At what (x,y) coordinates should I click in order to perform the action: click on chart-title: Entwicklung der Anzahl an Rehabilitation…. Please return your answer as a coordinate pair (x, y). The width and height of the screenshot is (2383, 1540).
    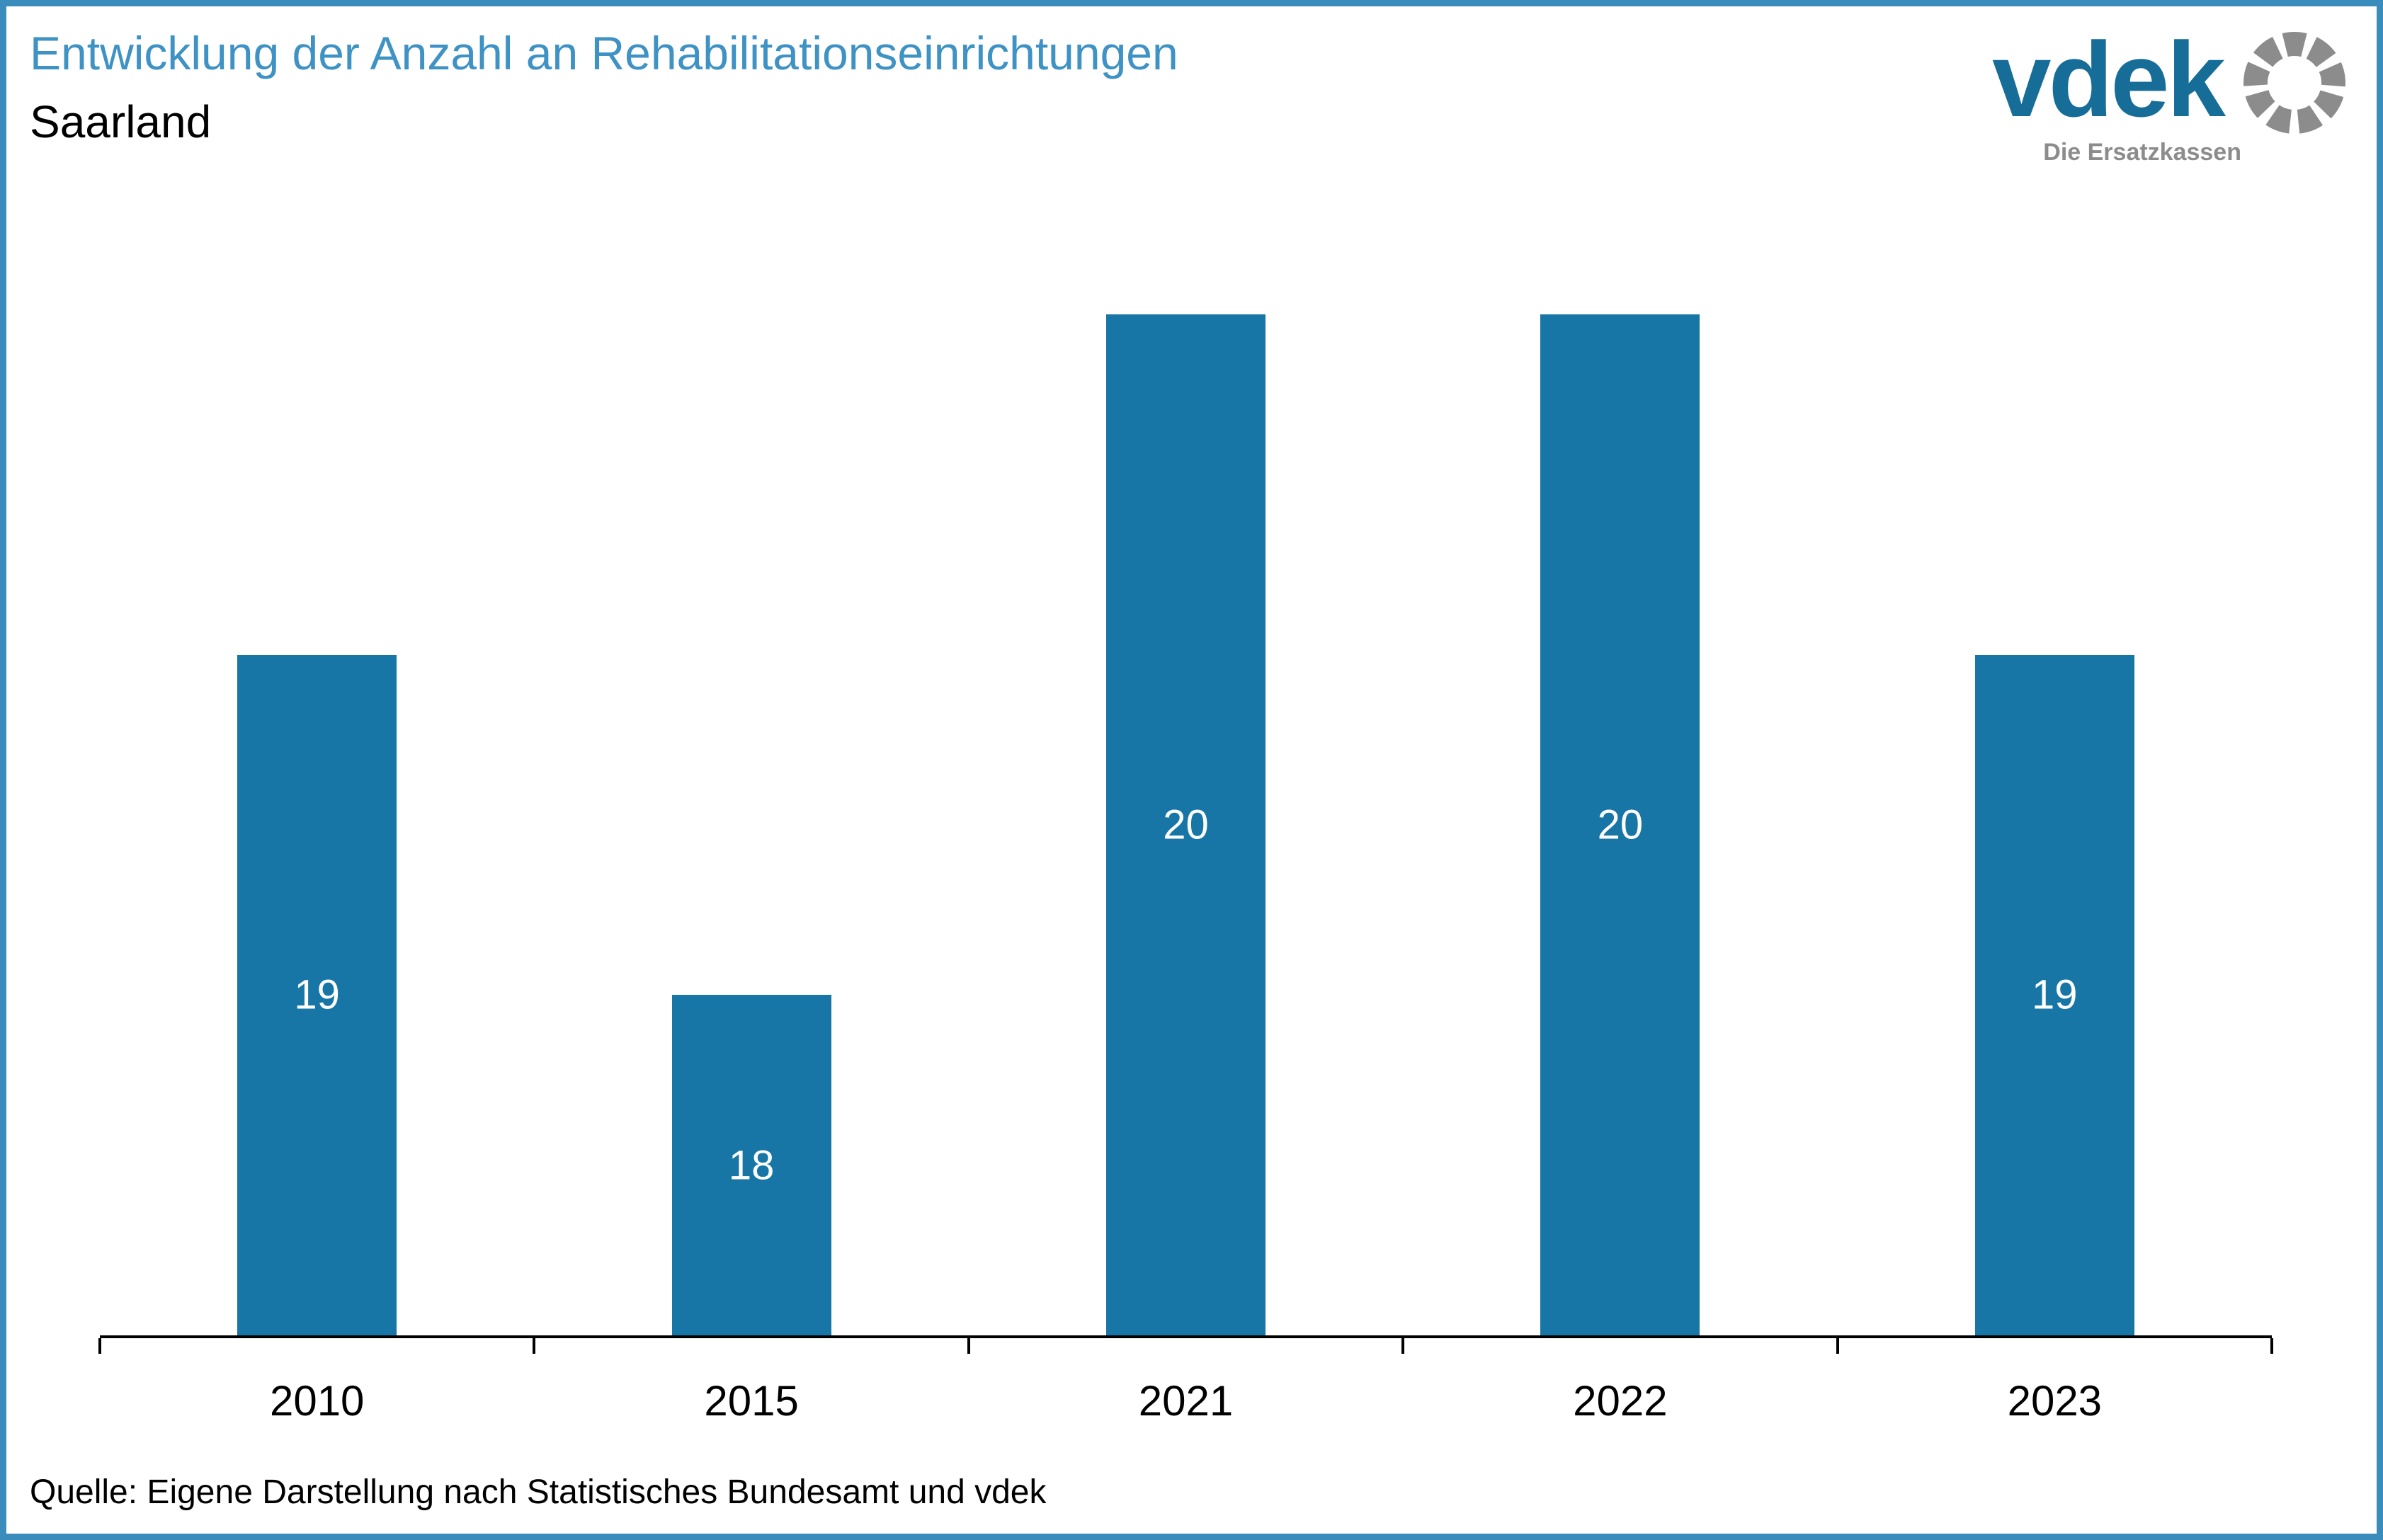
    Looking at the image, I should click on (604, 53).